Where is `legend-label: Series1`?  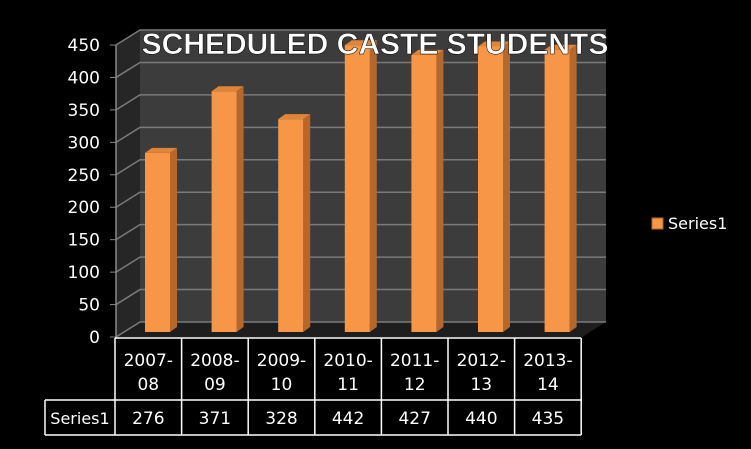 legend-label: Series1 is located at coordinates (697, 223).